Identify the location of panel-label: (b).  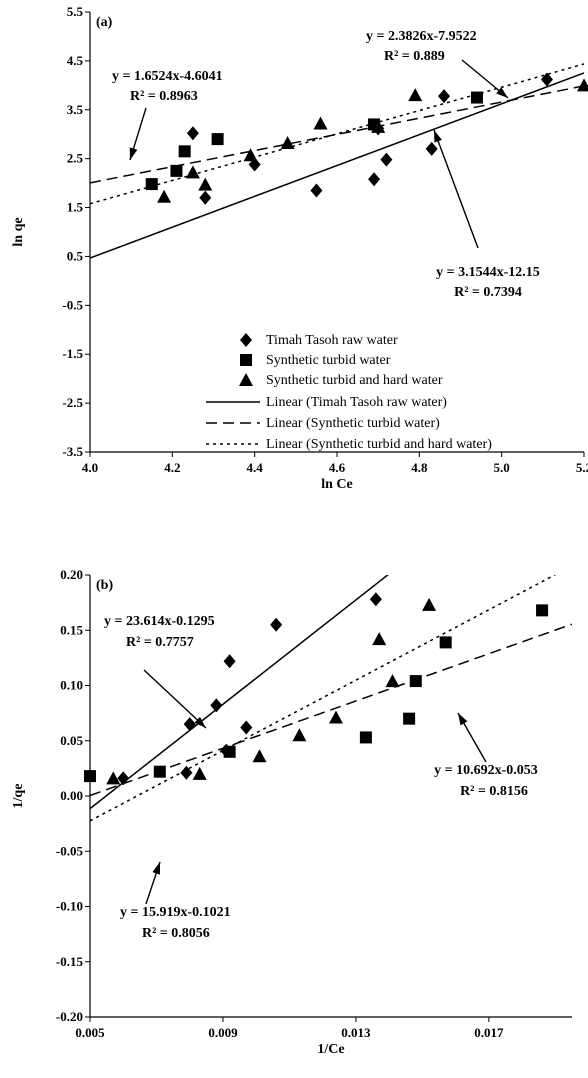
(104, 585).